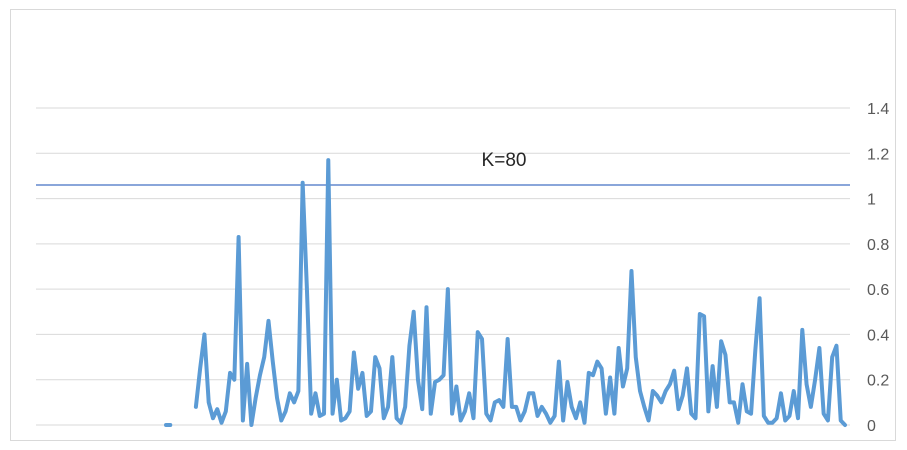 The image size is (907, 450). I want to click on y-tick-label: 1, so click(871, 200).